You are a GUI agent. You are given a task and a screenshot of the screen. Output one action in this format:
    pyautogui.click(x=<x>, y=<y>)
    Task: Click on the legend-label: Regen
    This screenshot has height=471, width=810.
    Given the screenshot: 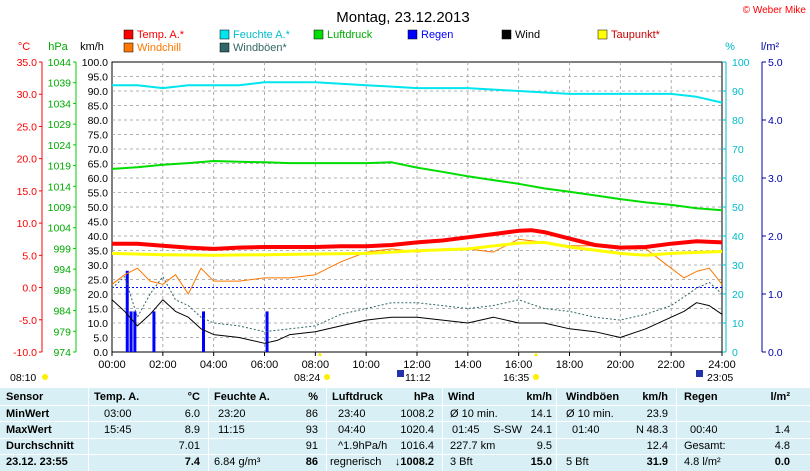 What is the action you would take?
    pyautogui.click(x=437, y=35)
    